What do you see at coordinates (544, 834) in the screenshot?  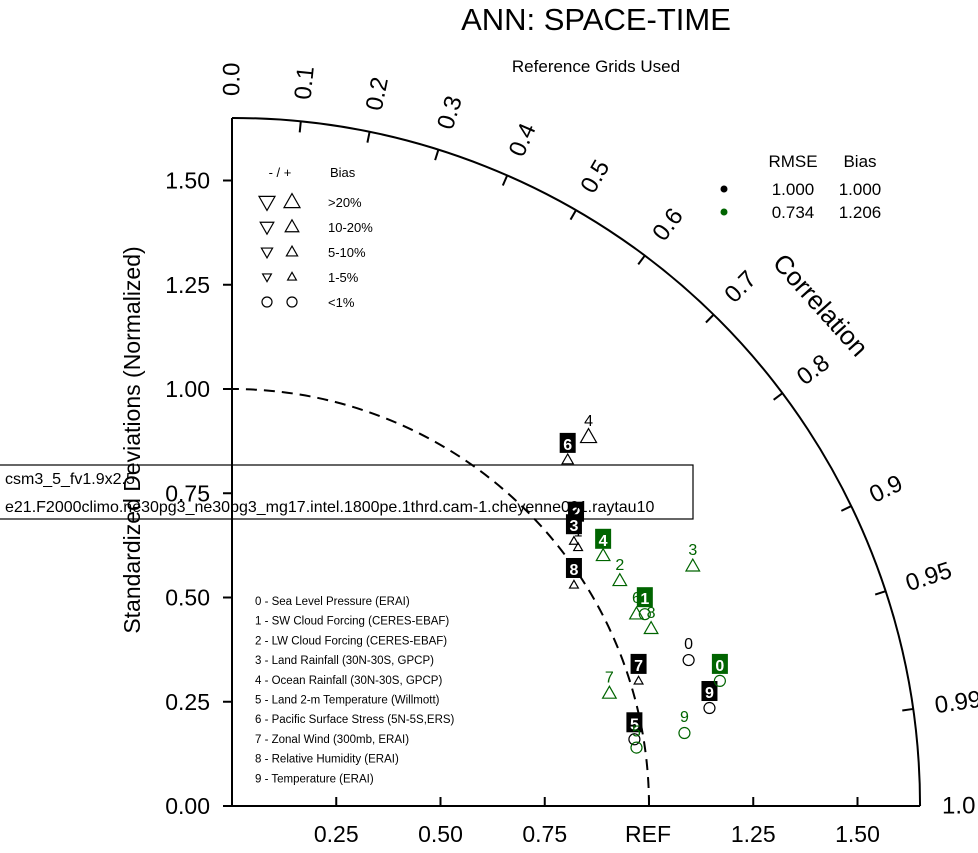 I see `x-tick-label: 0.75` at bounding box center [544, 834].